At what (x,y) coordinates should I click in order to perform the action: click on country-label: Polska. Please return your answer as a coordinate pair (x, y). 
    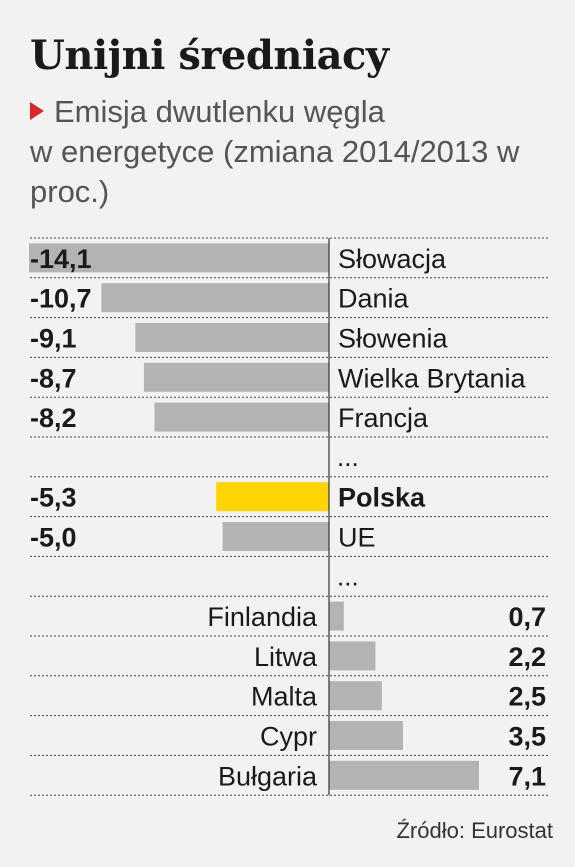
    Looking at the image, I should click on (382, 498).